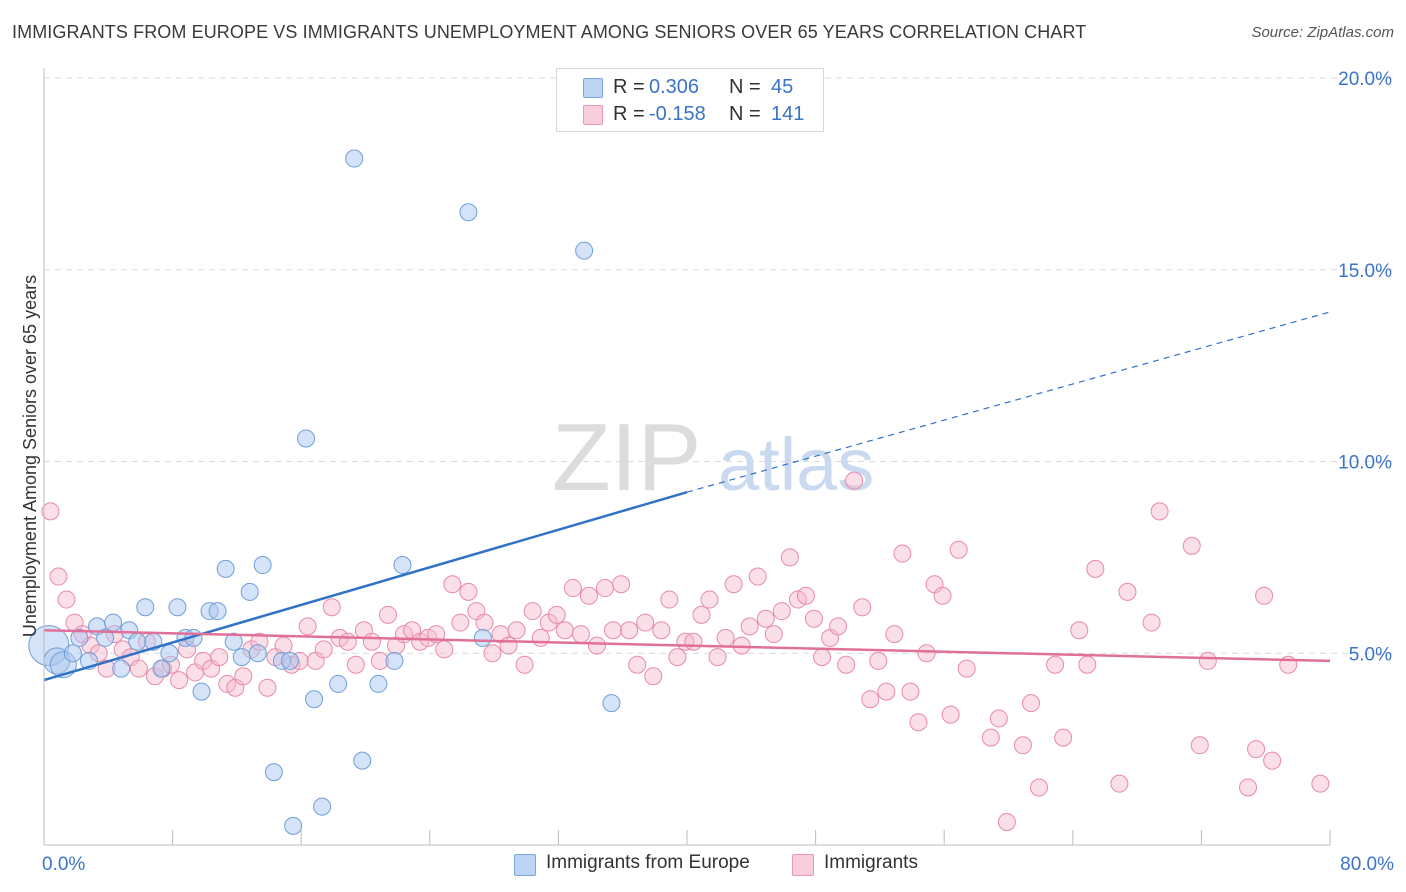 This screenshot has width=1406, height=892. Describe the element at coordinates (626, 457) in the screenshot. I see `watermark-zip: ZIP` at that location.